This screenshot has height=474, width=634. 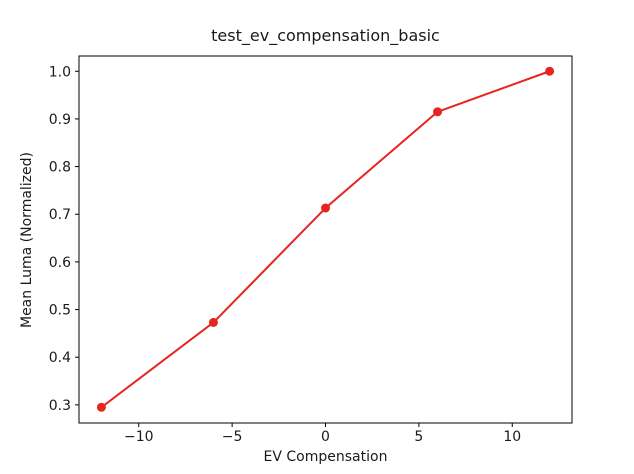 What do you see at coordinates (232, 437) in the screenshot?
I see `x-tick-label: −5` at bounding box center [232, 437].